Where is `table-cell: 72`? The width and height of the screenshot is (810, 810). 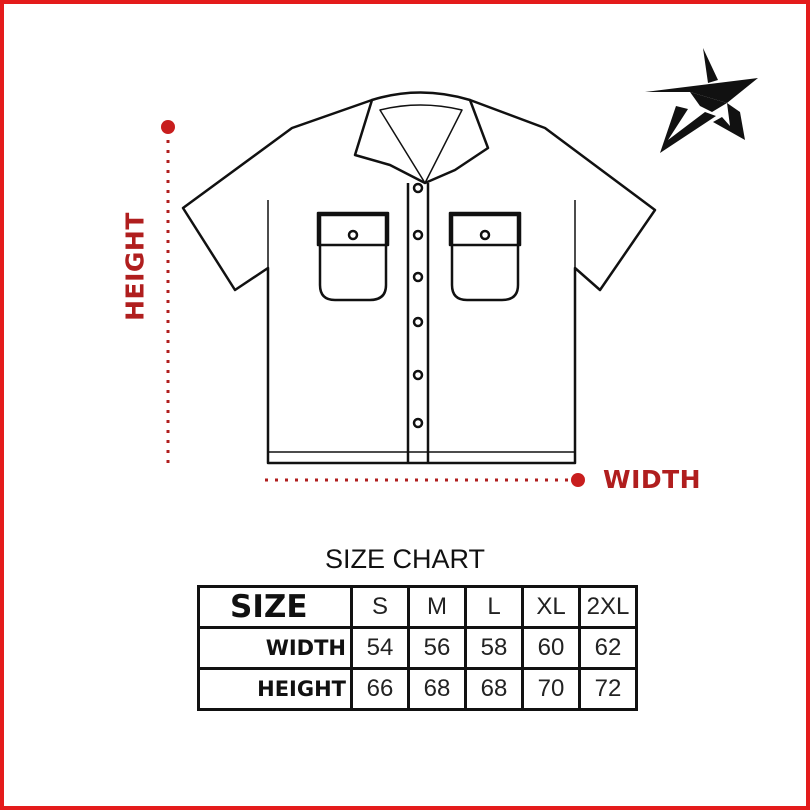
table-cell: 72 is located at coordinates (608, 689).